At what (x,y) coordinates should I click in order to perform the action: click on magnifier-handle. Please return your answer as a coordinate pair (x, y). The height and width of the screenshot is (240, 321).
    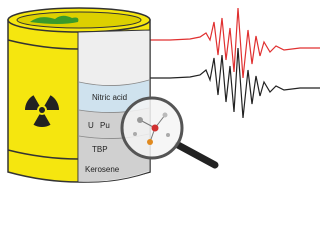
    Looking at the image, I should click on (196, 155).